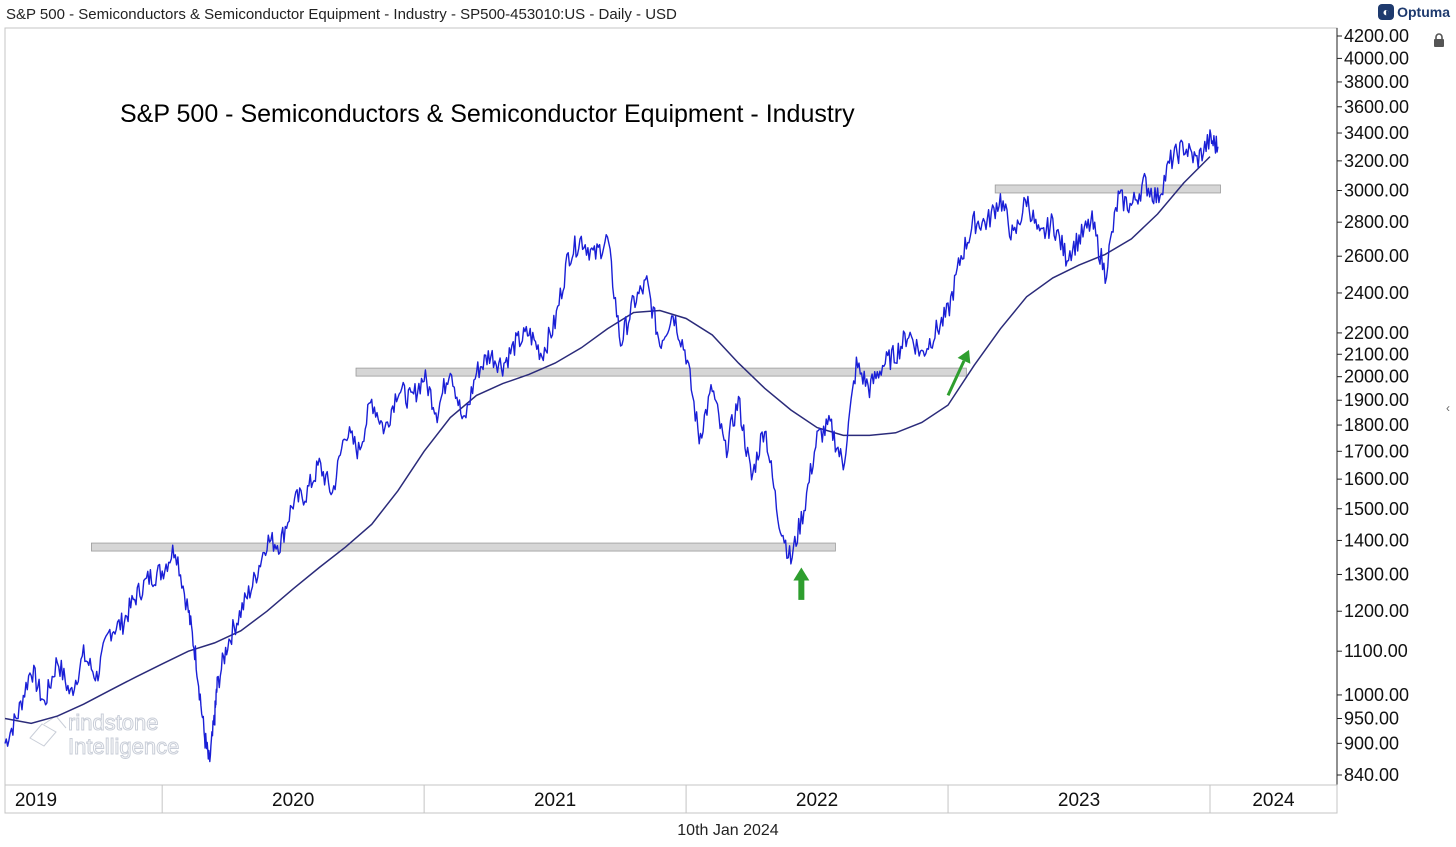  I want to click on y-tick-label: 2600.00, so click(1376, 256).